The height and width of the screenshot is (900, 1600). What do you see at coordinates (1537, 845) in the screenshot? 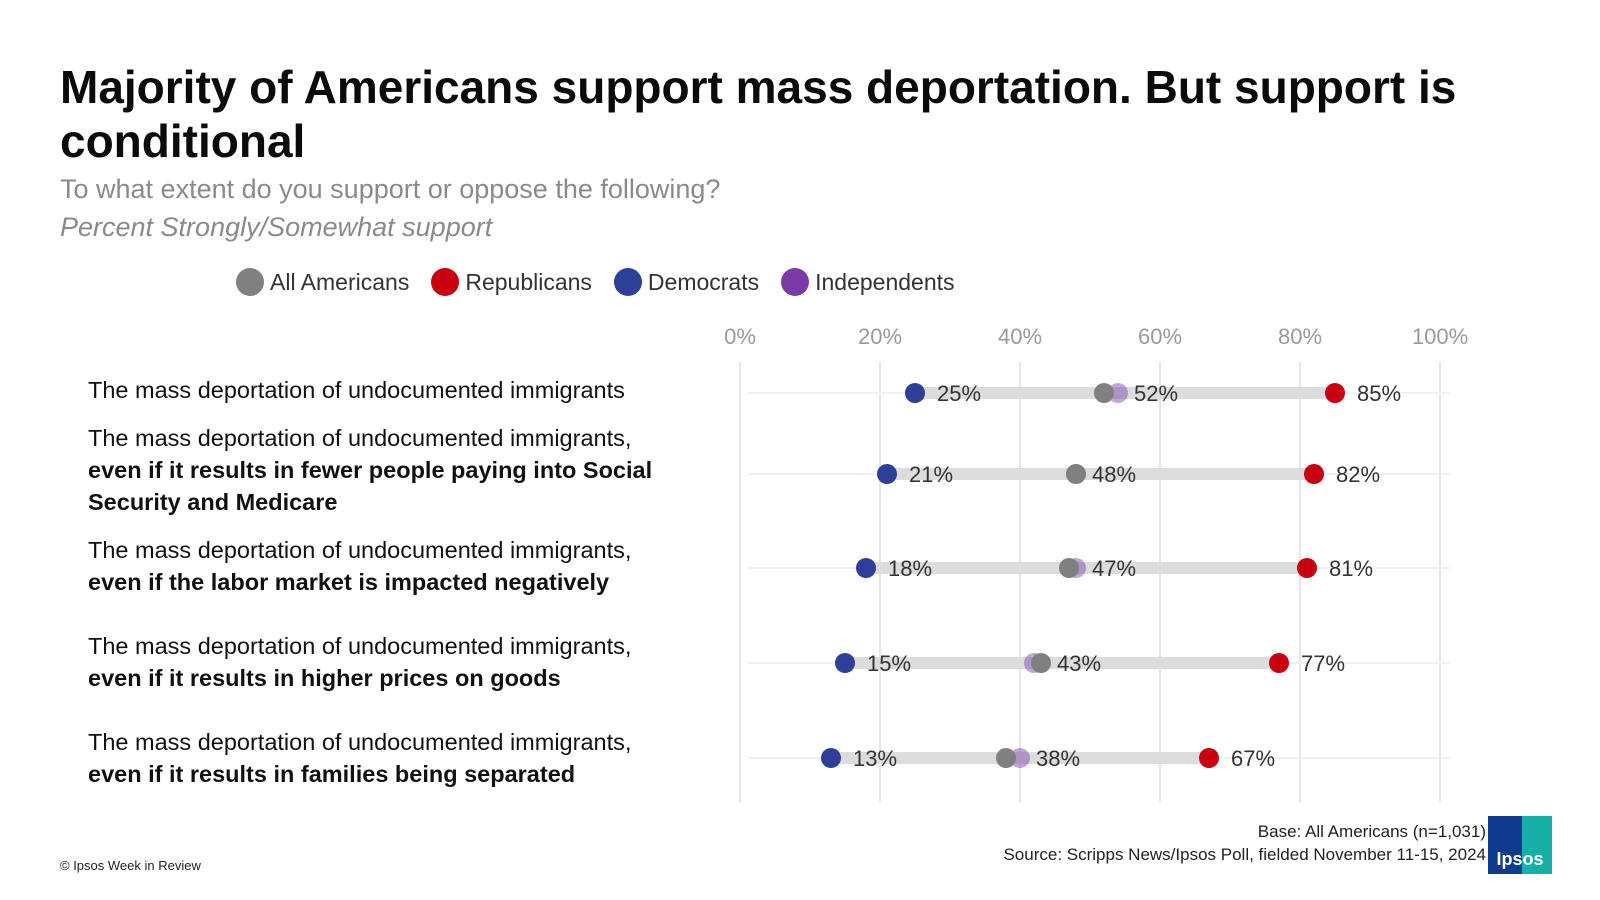
I see `logo-accent-shape` at bounding box center [1537, 845].